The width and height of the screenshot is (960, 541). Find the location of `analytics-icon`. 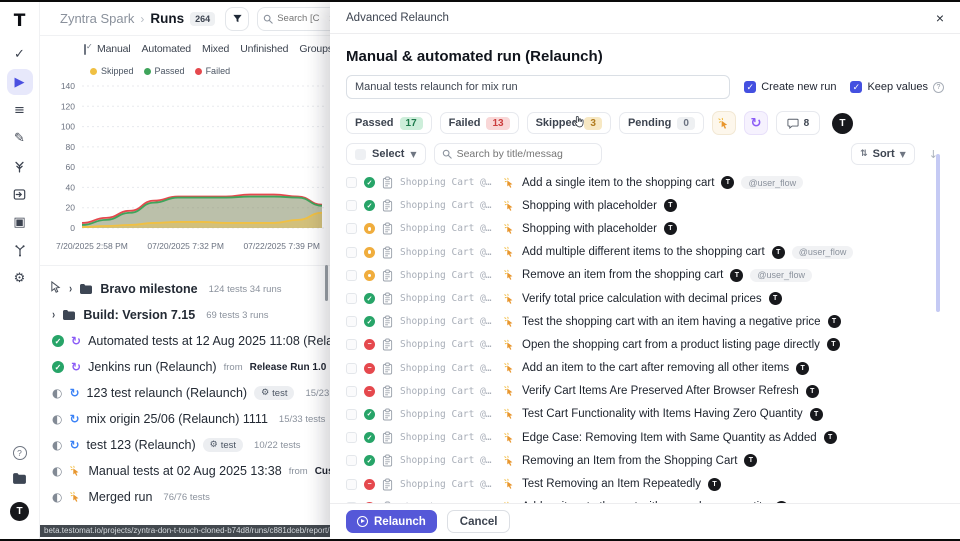

analytics-icon is located at coordinates (20, 166).